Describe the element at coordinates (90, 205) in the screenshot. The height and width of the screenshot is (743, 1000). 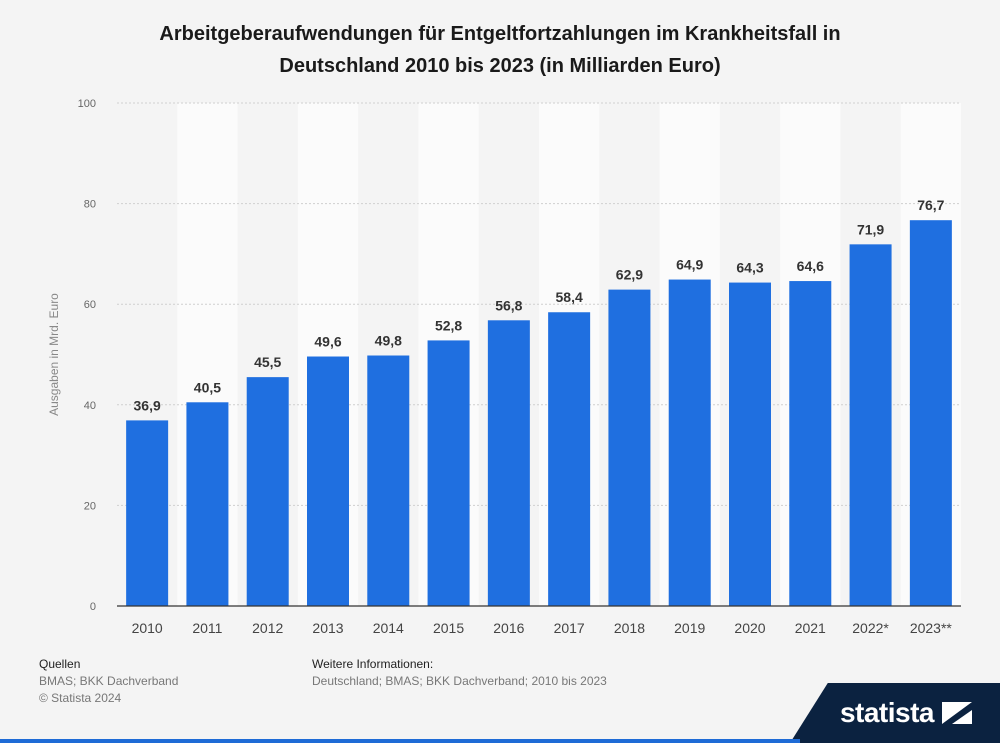
I see `y-tick-label: 80` at that location.